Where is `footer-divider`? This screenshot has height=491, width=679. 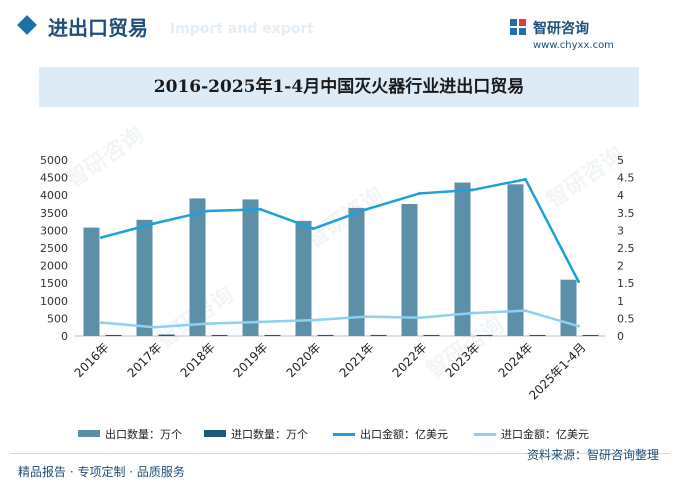 footer-divider is located at coordinates (340, 453).